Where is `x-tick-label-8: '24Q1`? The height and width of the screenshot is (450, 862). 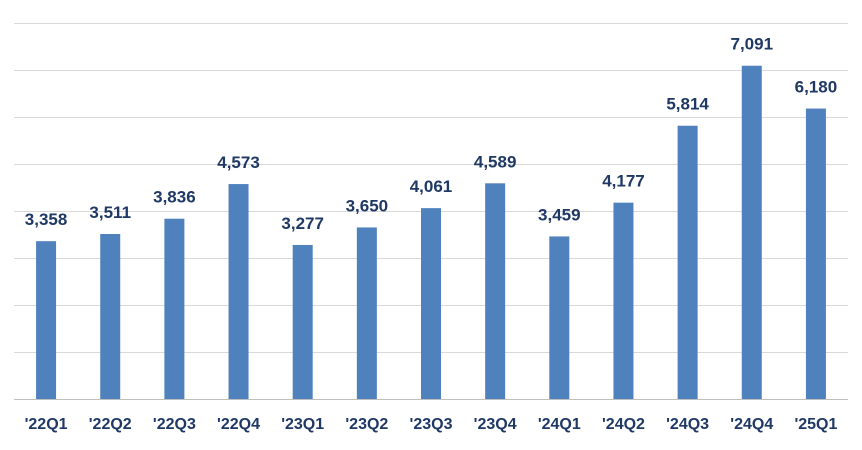 x-tick-label-8: '24Q1 is located at coordinates (559, 424).